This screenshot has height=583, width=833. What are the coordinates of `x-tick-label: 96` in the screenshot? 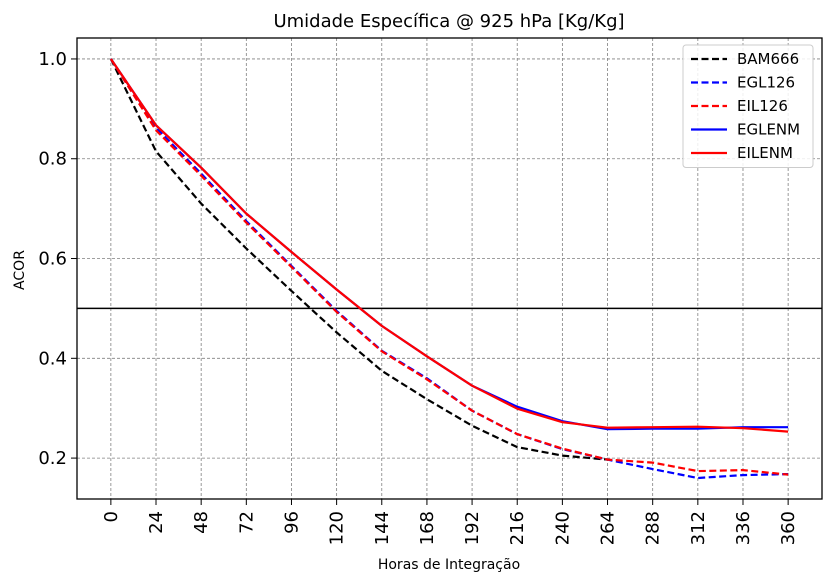 It's located at (291, 522).